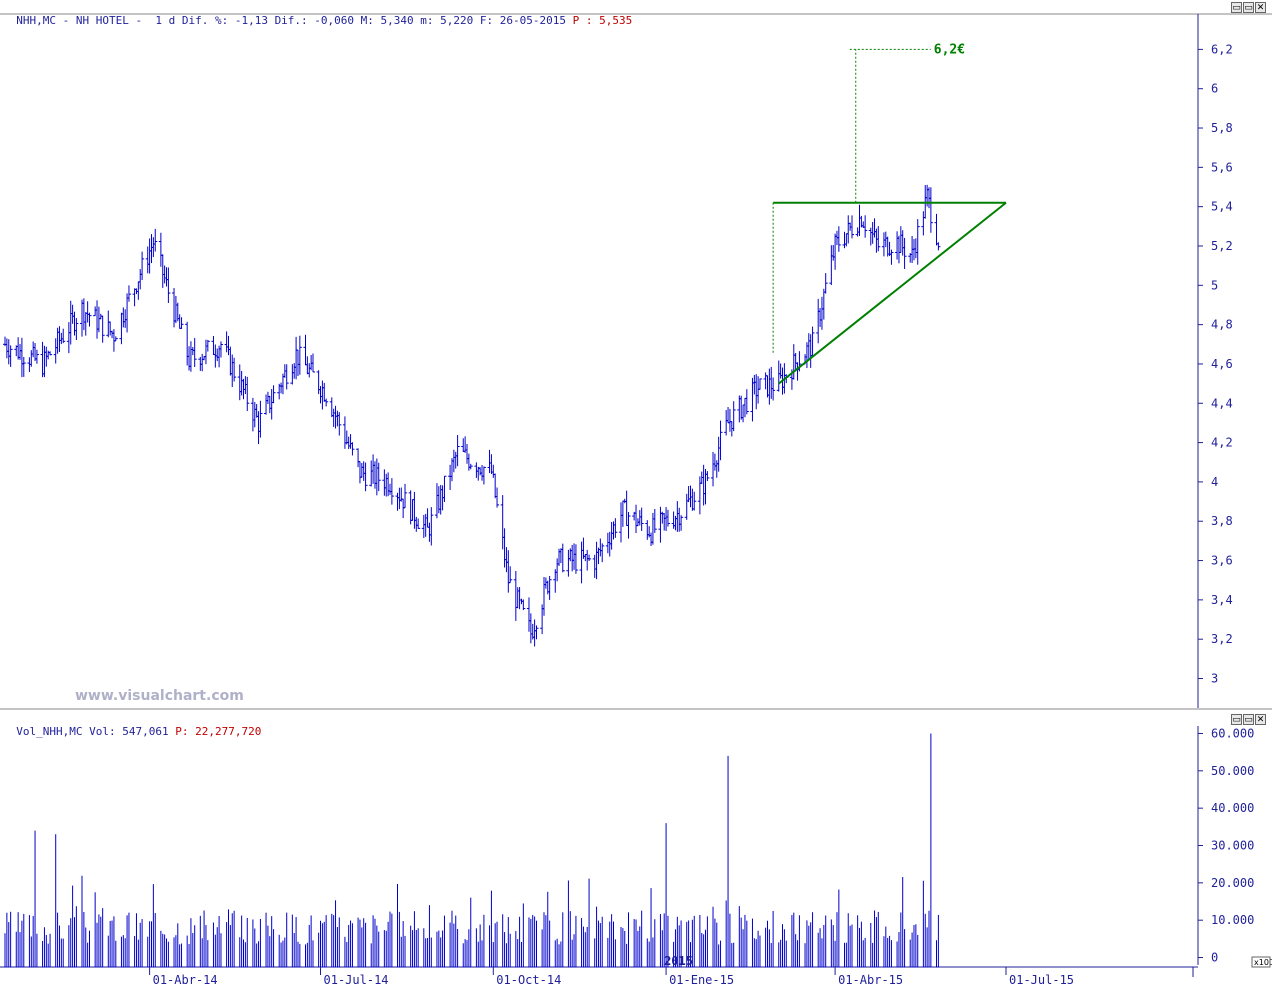  I want to click on volume-price: P: 22,277,720, so click(218, 731).